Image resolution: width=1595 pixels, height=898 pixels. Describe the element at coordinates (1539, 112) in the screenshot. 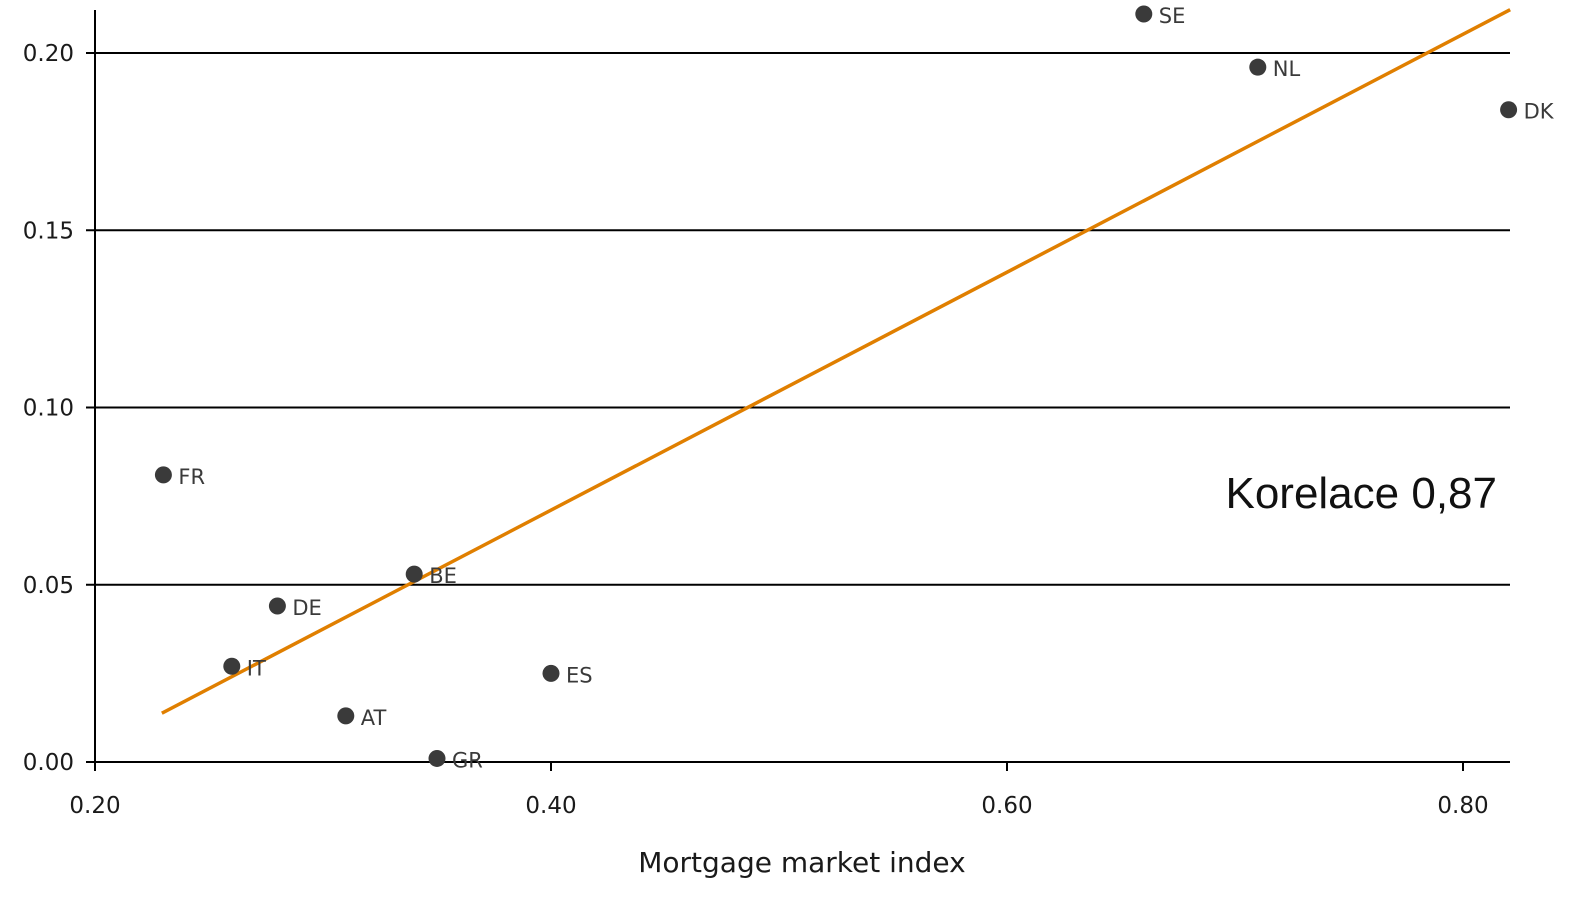

I see `point-label-dk: DK` at that location.